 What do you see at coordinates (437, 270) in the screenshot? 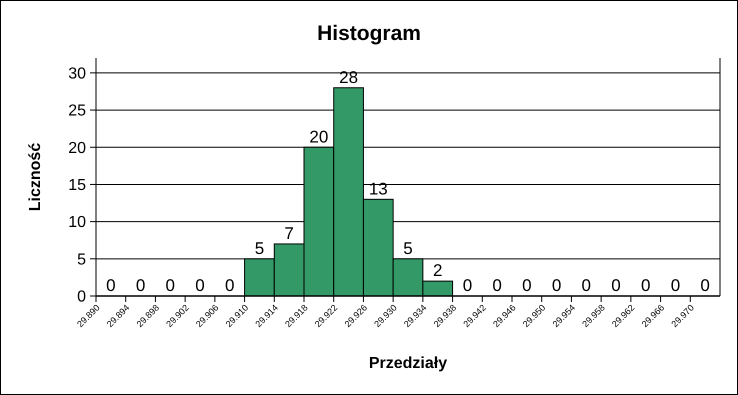
I see `data-label: 2` at bounding box center [437, 270].